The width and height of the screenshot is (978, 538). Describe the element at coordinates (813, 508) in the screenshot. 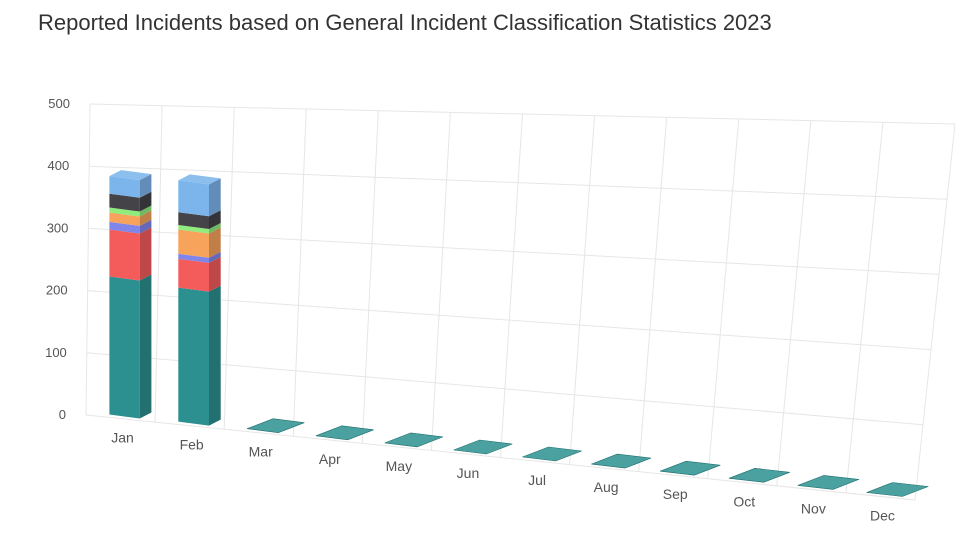

I see `x-tick-label: Nov` at that location.